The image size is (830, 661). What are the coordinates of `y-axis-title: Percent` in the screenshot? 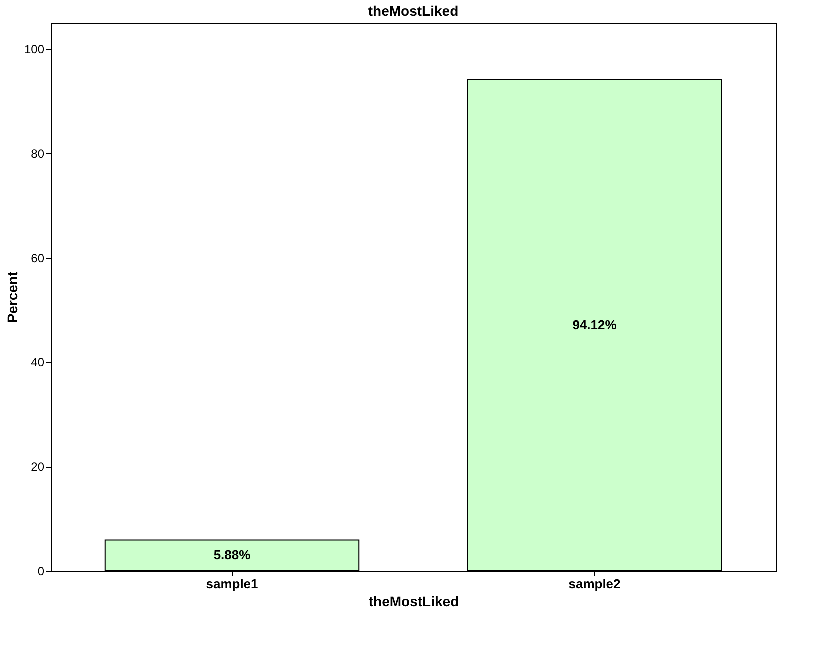 It's located at (12, 297).